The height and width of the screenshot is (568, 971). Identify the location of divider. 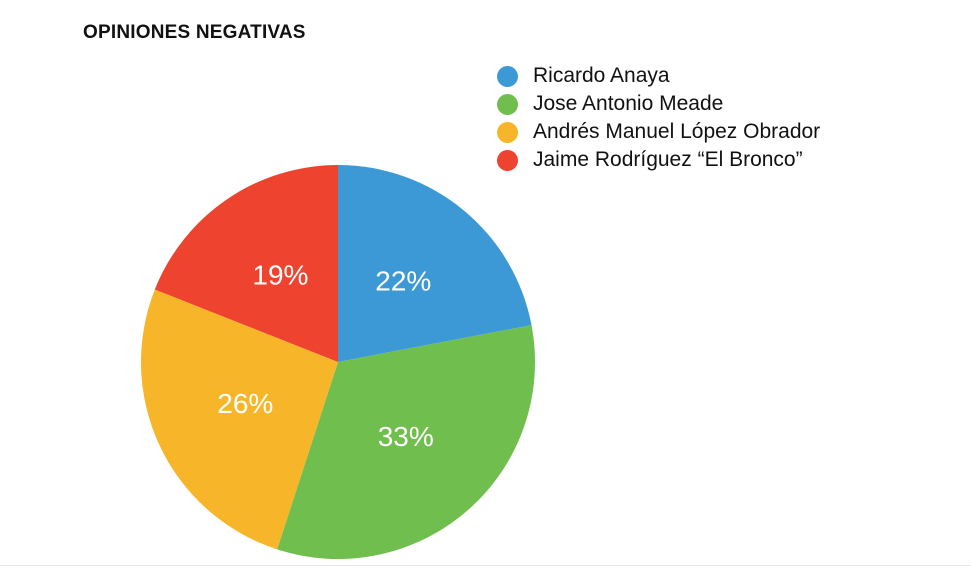
(485, 565).